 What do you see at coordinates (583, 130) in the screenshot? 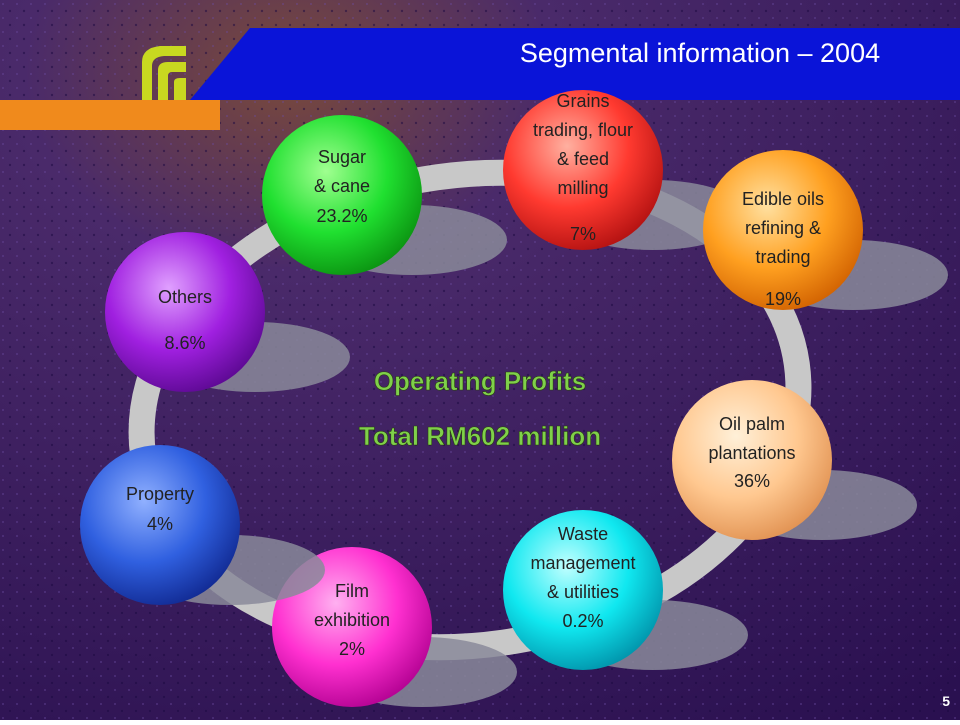
I see `node-label: trading, flour` at bounding box center [583, 130].